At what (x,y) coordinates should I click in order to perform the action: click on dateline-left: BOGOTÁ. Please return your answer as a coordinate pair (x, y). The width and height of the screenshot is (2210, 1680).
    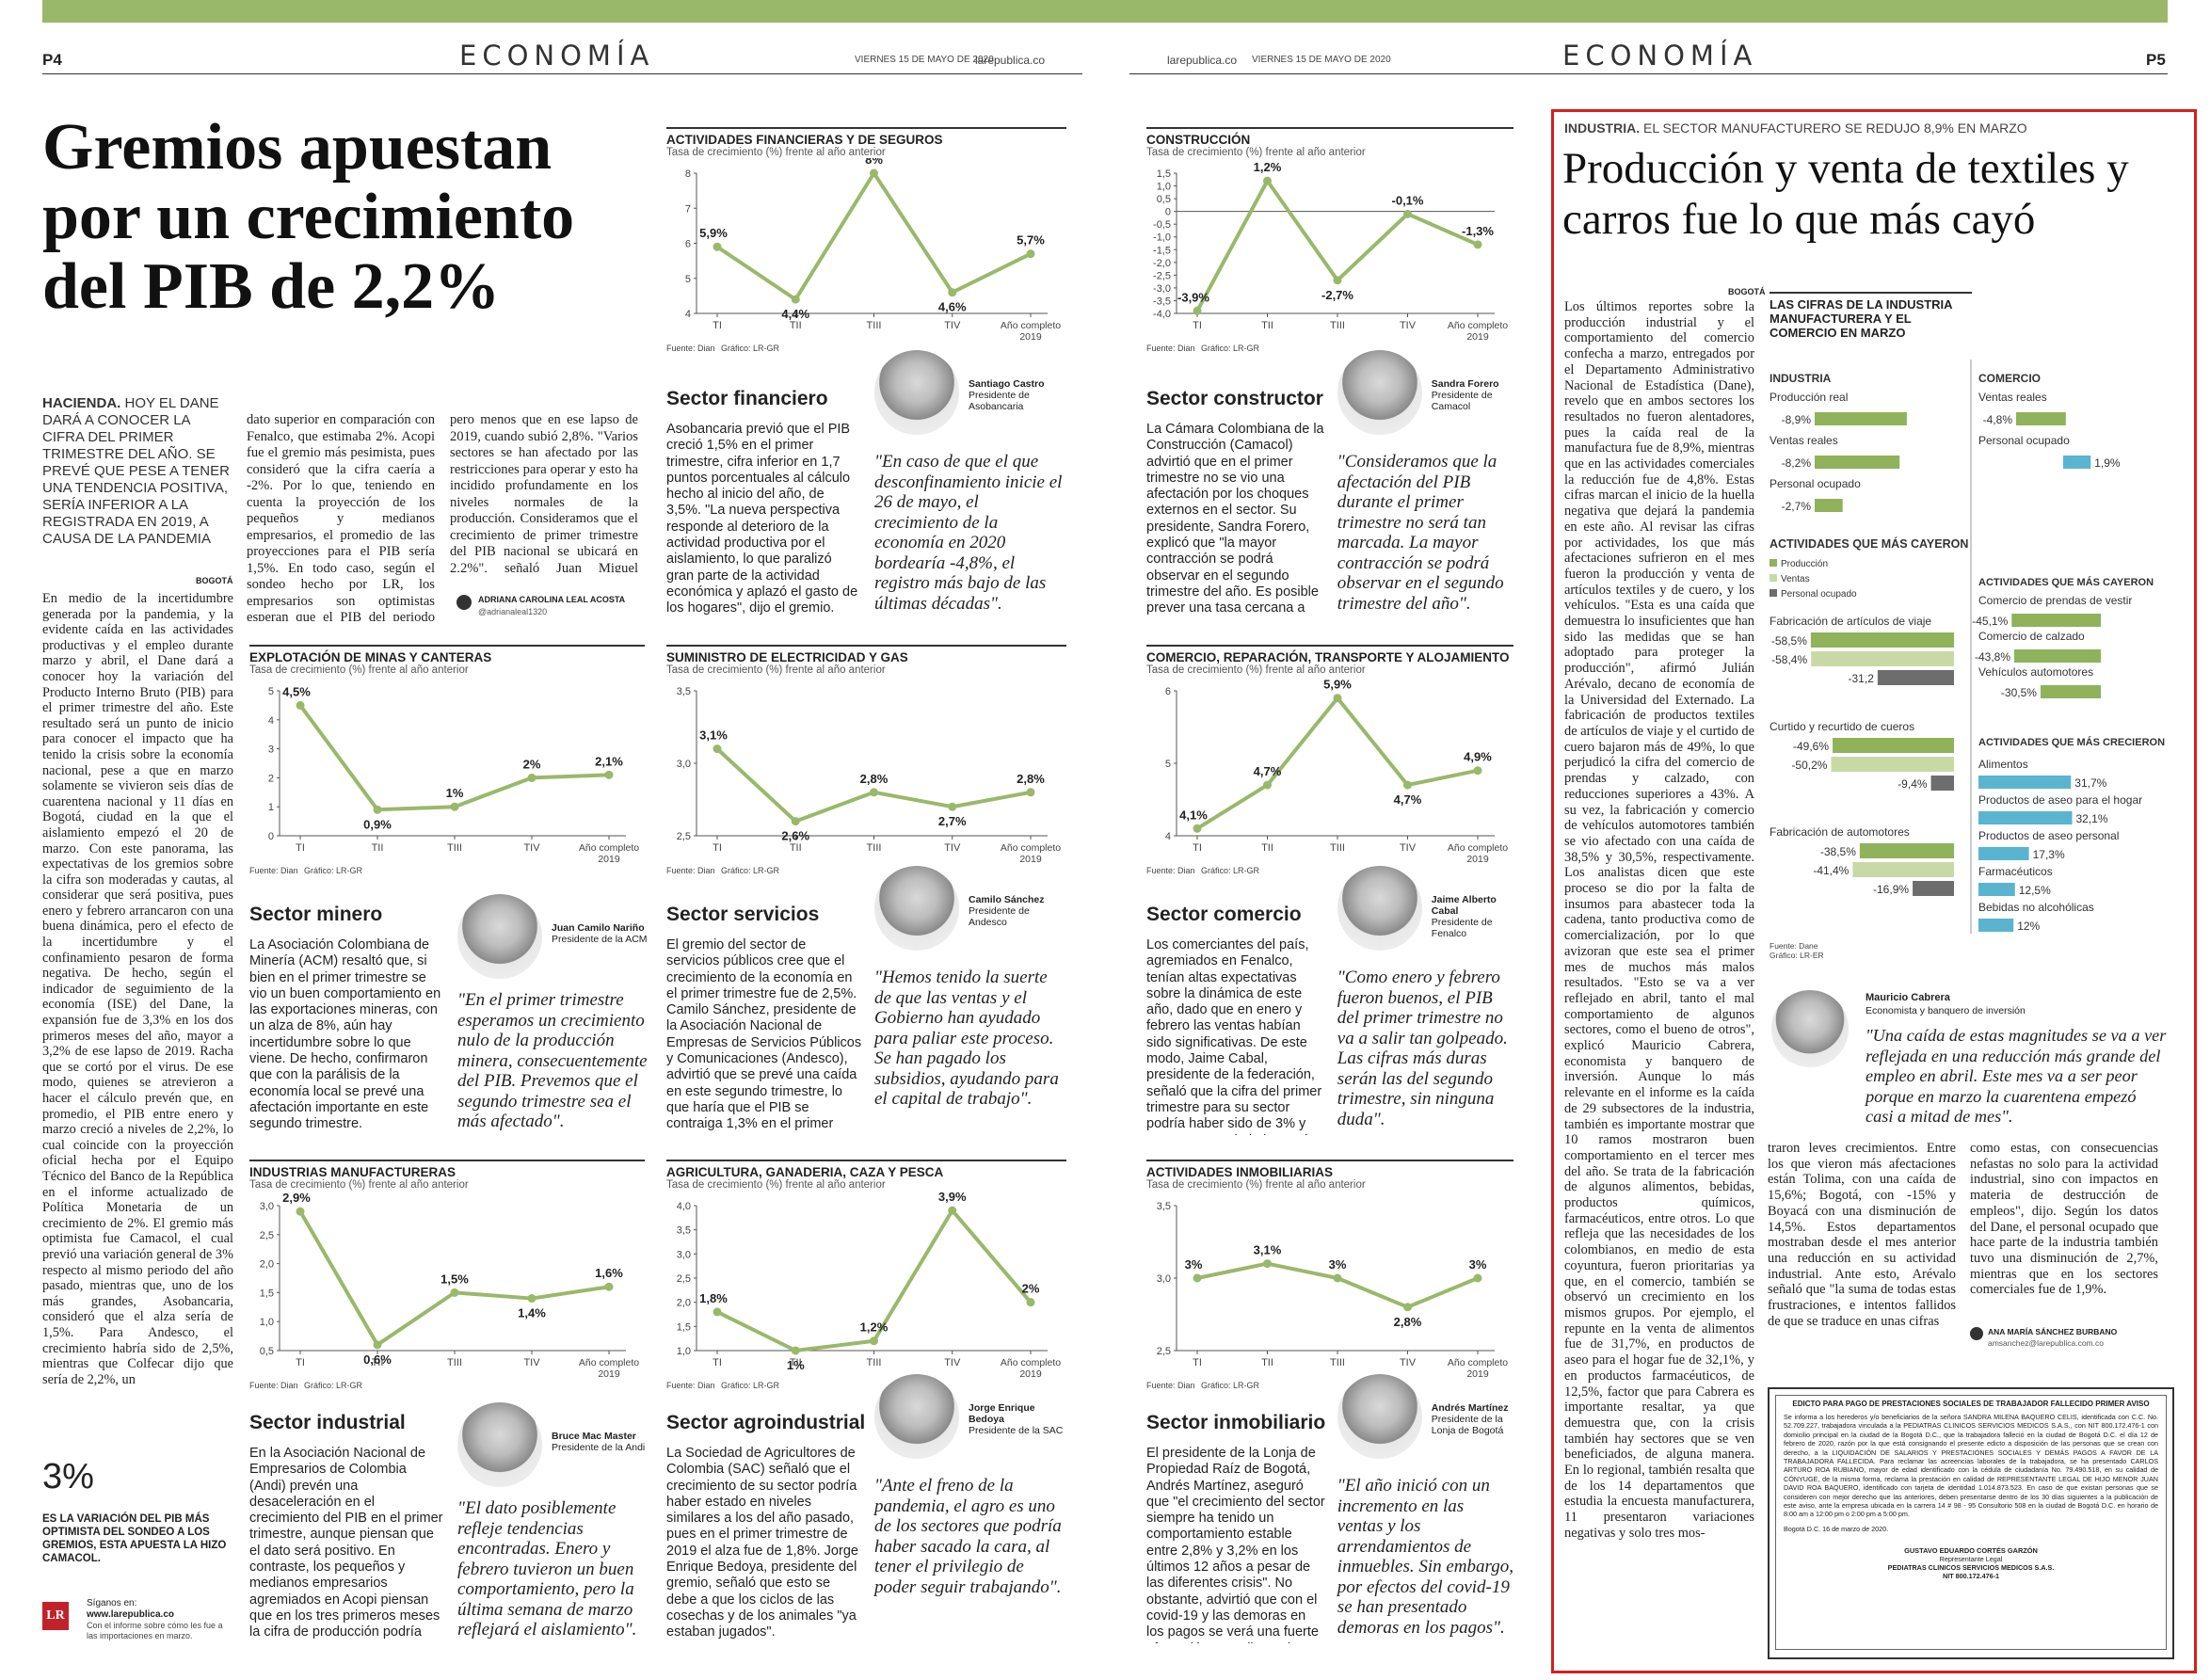
    Looking at the image, I should click on (214, 580).